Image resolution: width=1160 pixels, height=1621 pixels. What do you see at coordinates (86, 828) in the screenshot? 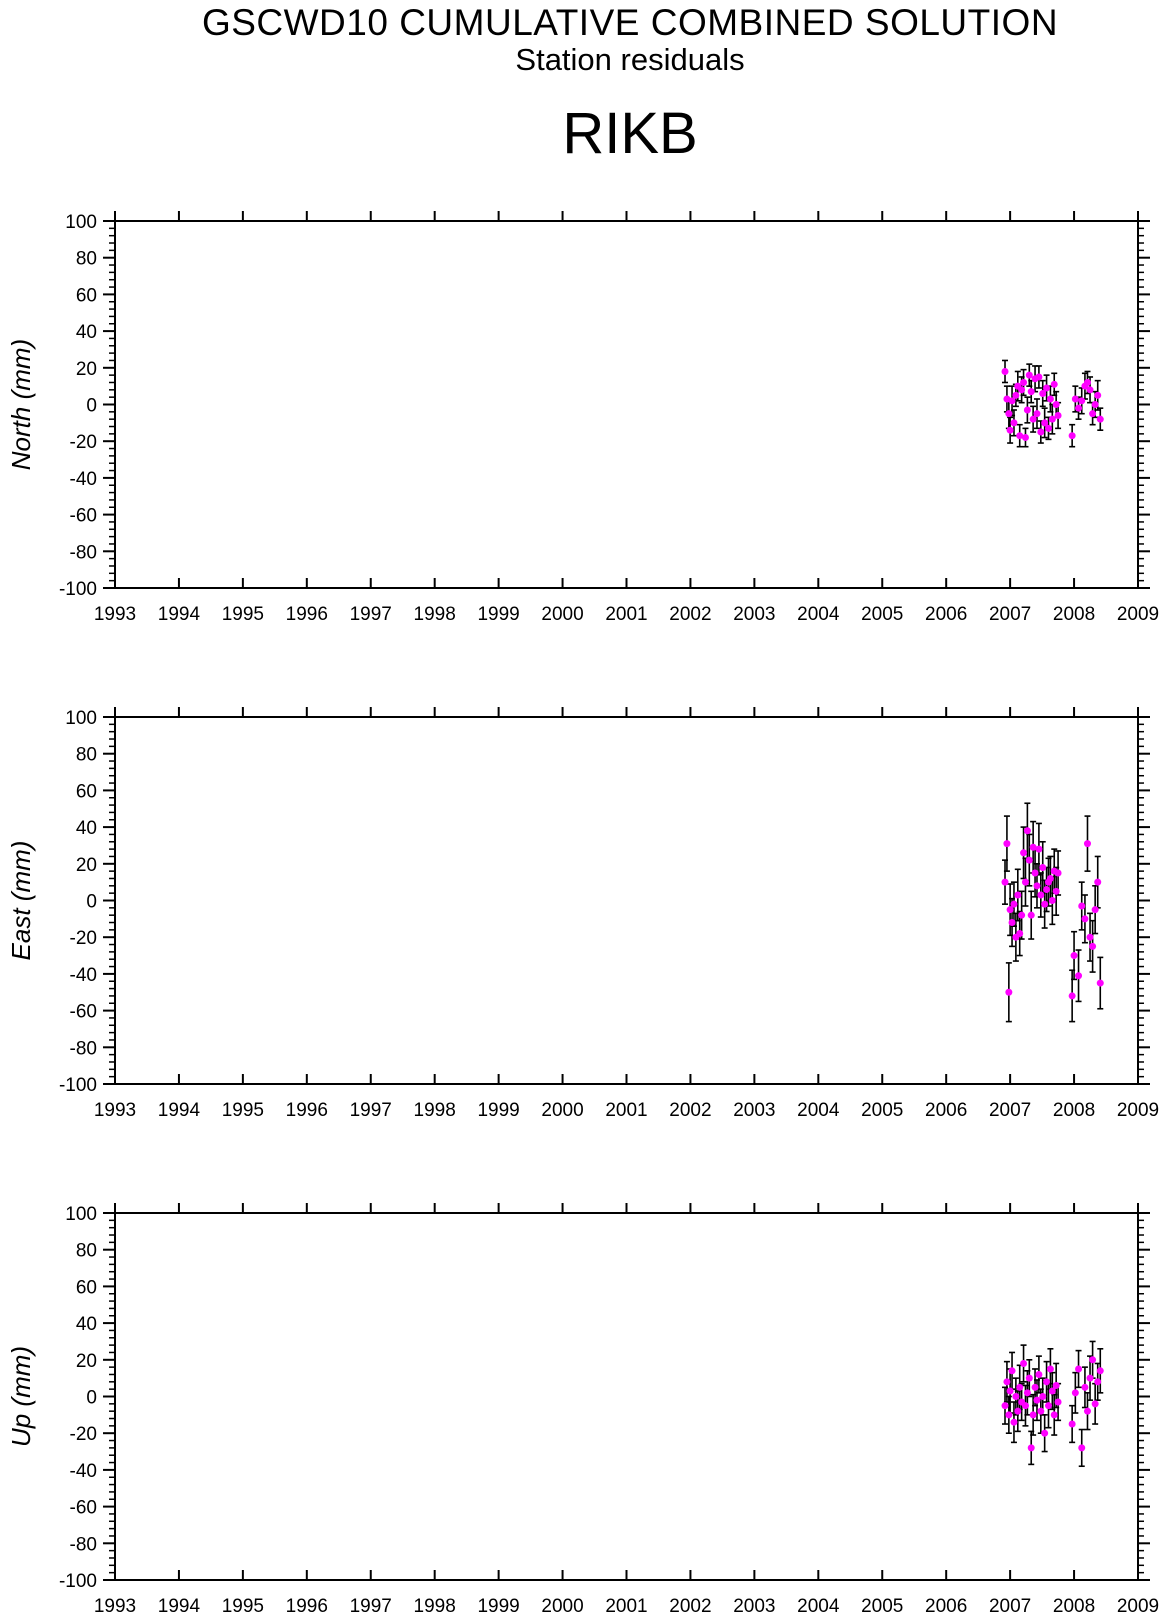
I see `y-tick-label: 40` at bounding box center [86, 828].